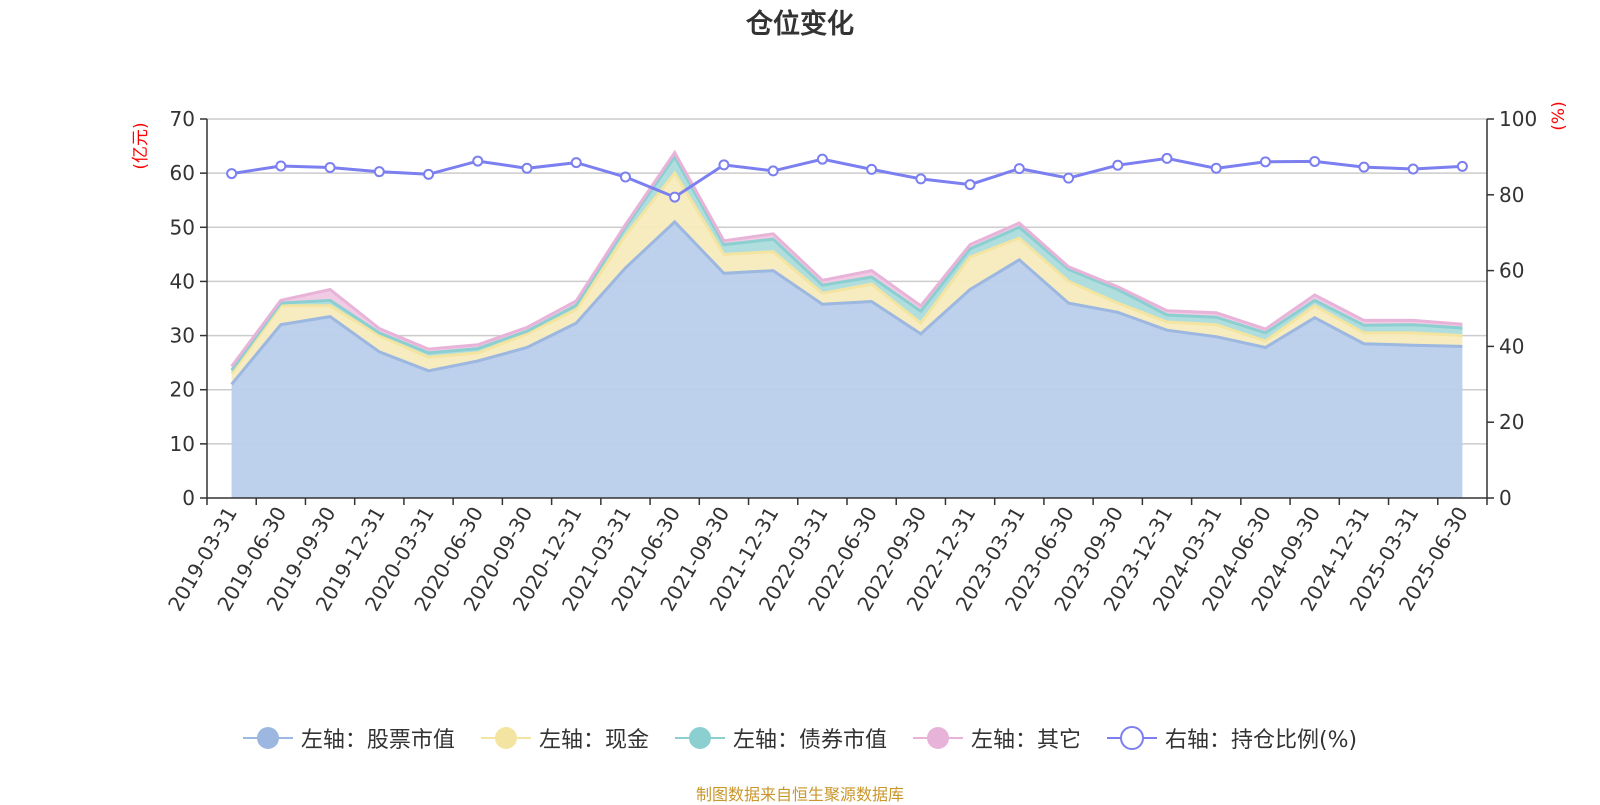 The height and width of the screenshot is (805, 1600). Describe the element at coordinates (1261, 740) in the screenshot. I see `legend-label: 右轴：持仓比例(%)` at that location.